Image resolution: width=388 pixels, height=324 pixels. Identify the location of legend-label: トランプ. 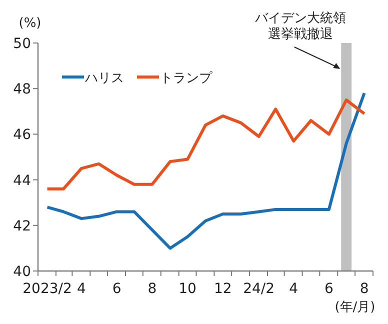
(186, 78).